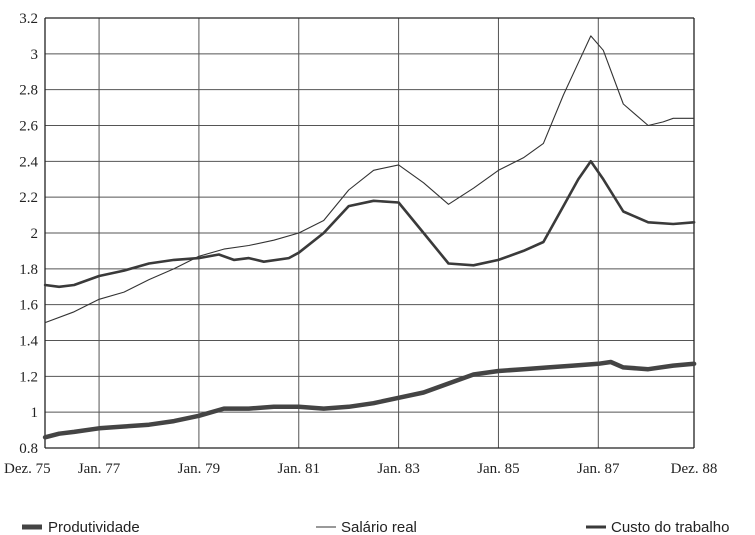  Describe the element at coordinates (379, 527) in the screenshot. I see `legend-label-salario-real: Salário real` at that location.